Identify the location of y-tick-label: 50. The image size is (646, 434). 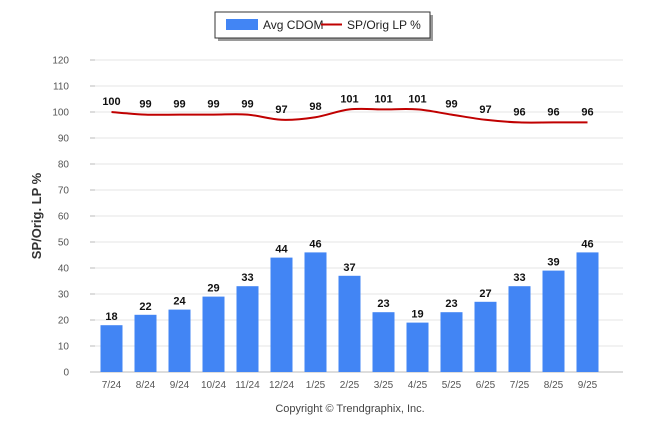
(64, 243).